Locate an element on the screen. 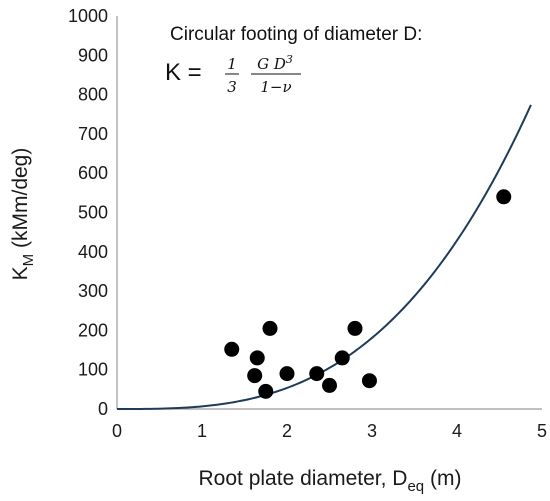 The width and height of the screenshot is (550, 501). frac2-denominator: 1−ν is located at coordinates (275, 87).